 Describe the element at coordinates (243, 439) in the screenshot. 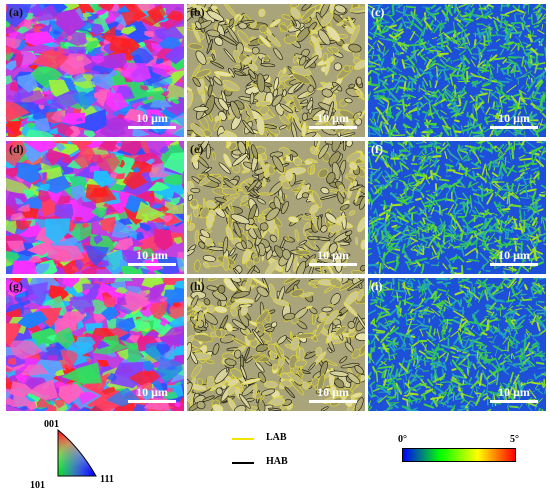

I see `lab-legend-line` at that location.